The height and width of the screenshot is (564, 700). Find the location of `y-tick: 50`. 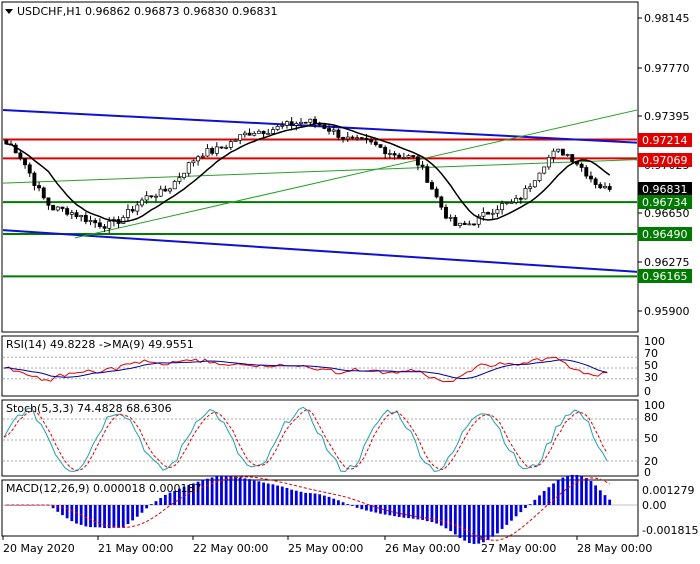

y-tick: 50 is located at coordinates (651, 438).